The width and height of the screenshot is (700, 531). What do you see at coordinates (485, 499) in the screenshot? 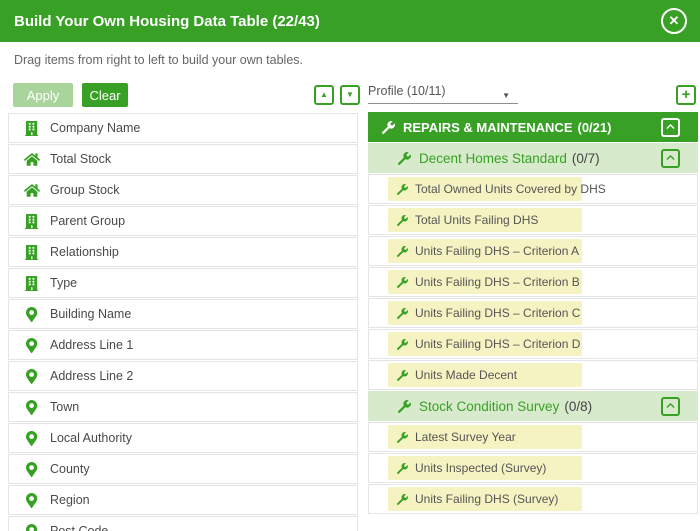
I see `draggable-field: Units Failing DHS (Survey)` at bounding box center [485, 499].